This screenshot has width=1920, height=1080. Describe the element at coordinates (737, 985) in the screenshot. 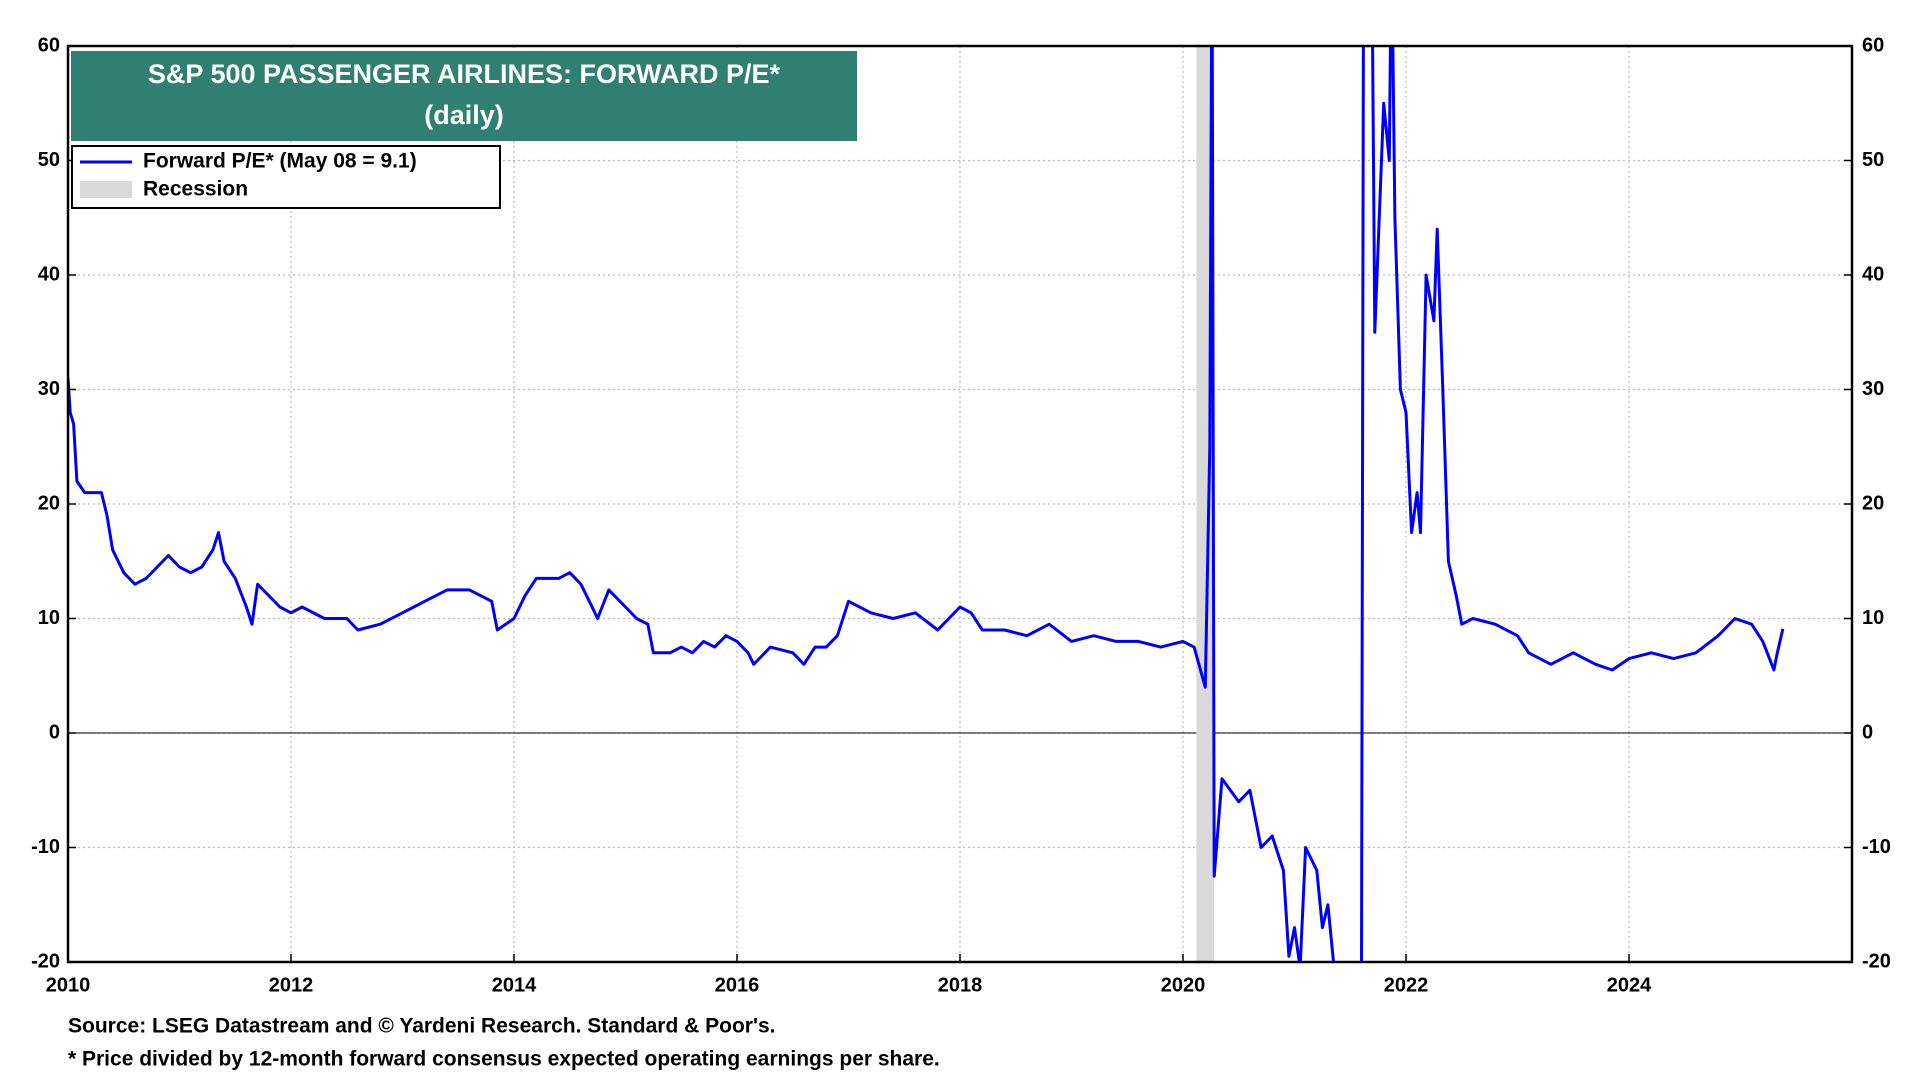

I see `x-tick-label: 2016` at that location.